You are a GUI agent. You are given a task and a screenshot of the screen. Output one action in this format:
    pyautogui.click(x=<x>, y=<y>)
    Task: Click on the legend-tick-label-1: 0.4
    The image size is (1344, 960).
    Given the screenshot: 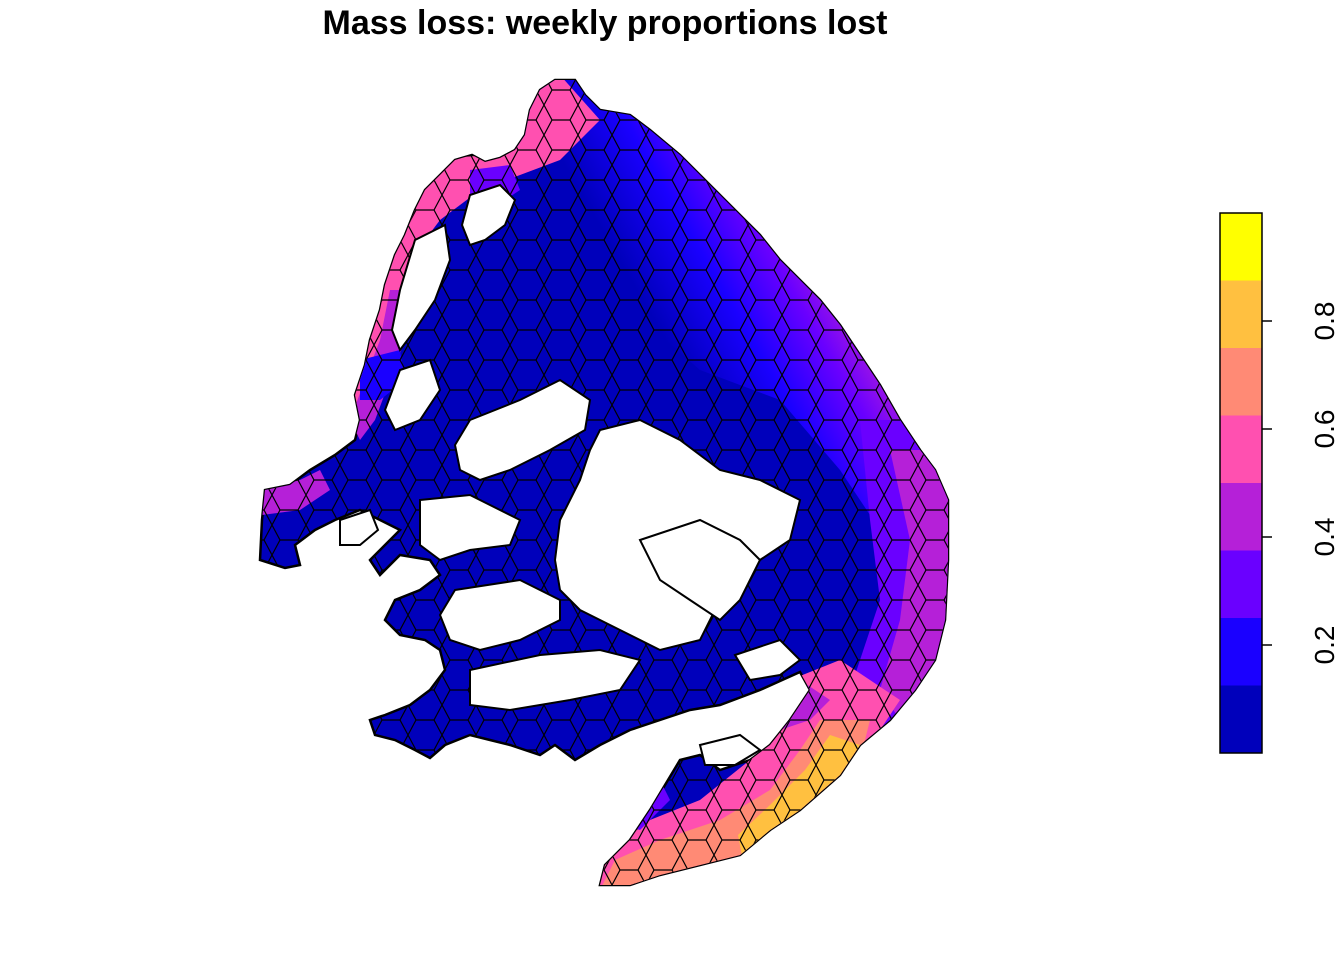 What is the action you would take?
    pyautogui.click(x=1324, y=537)
    